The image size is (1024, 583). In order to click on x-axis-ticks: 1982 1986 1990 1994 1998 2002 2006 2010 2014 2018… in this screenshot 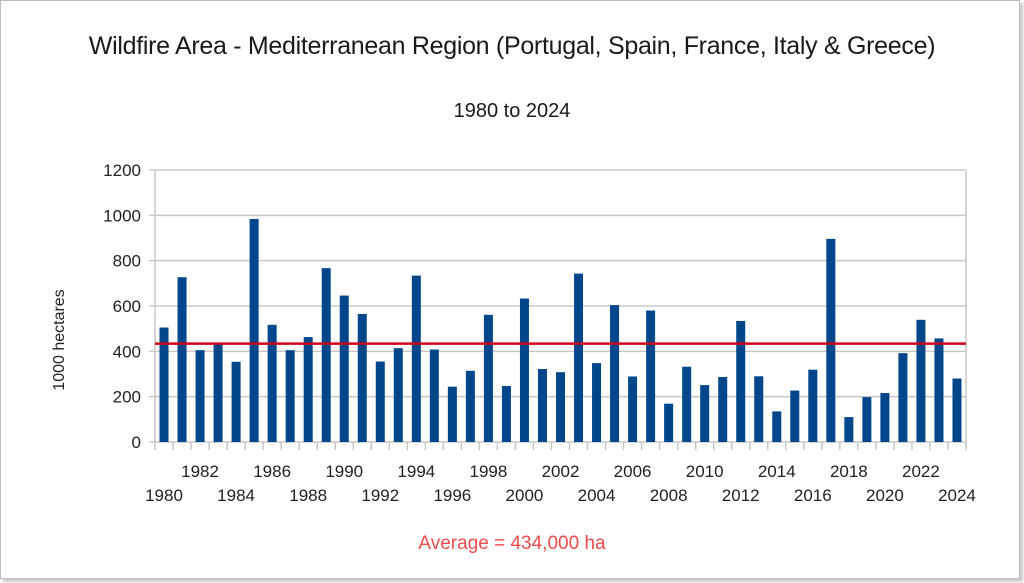, I will do `click(560, 473)`.